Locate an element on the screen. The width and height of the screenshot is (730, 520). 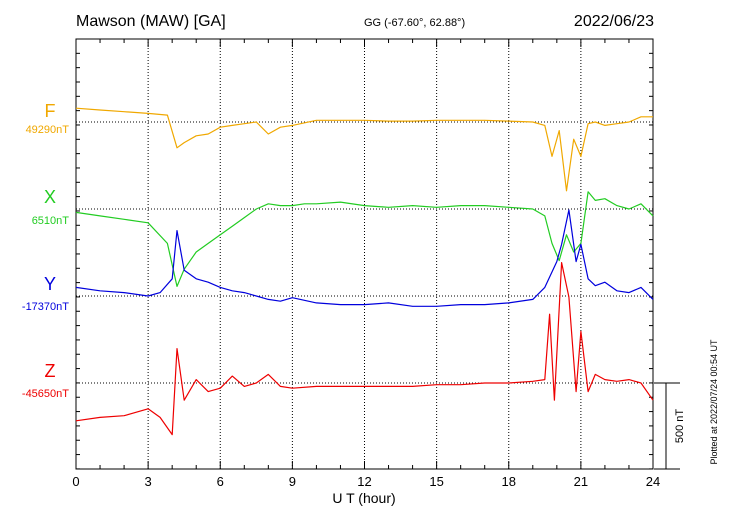
station-coords: GG (-67.60°, 62.88°) is located at coordinates (414, 23).